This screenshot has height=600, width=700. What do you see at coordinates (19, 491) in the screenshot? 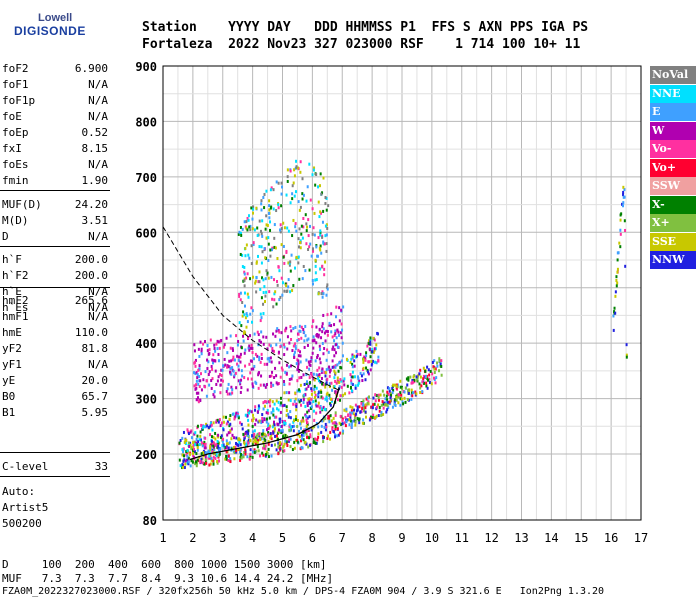
I see `autoscaling-label: Auto:` at bounding box center [19, 491].